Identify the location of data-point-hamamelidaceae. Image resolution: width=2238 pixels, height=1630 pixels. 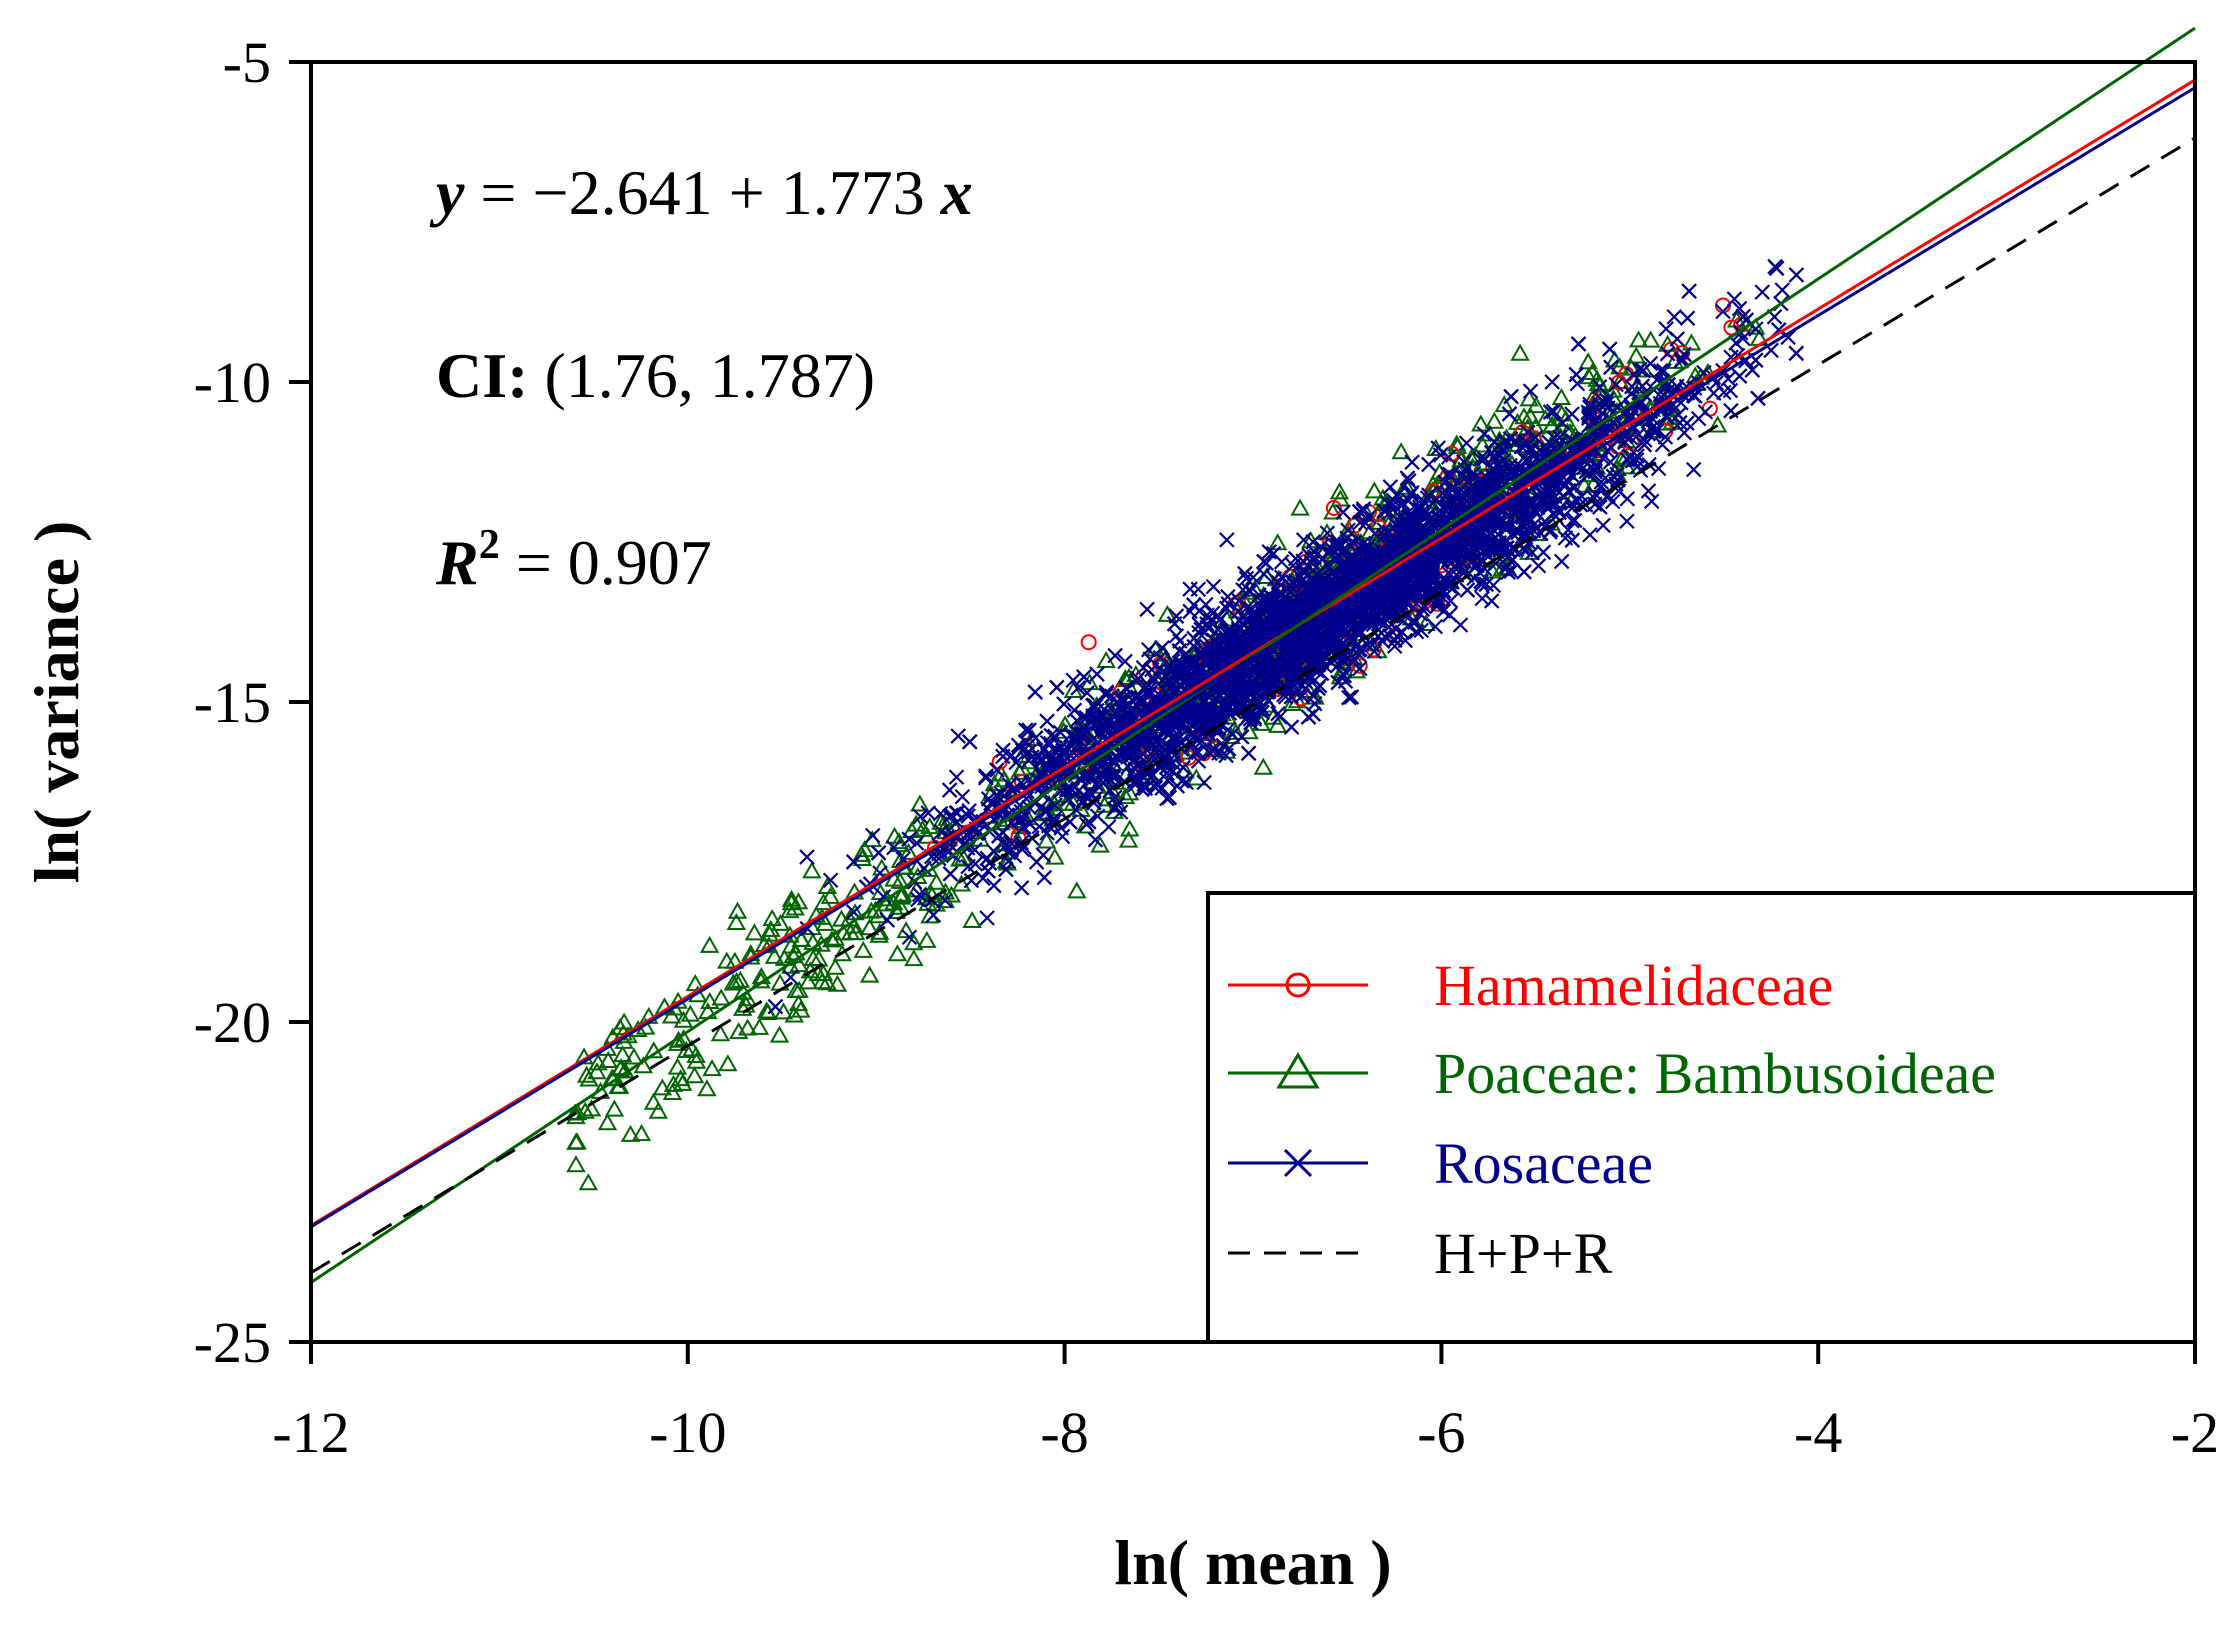
(1731, 327).